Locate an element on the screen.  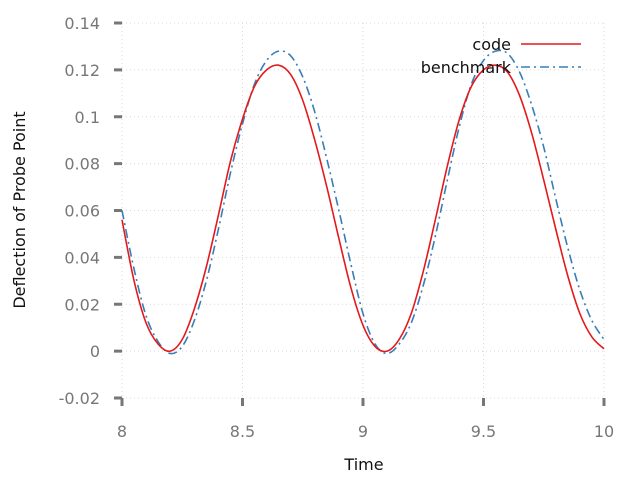
legend-label-benchmark: benchmark is located at coordinates (466, 67).